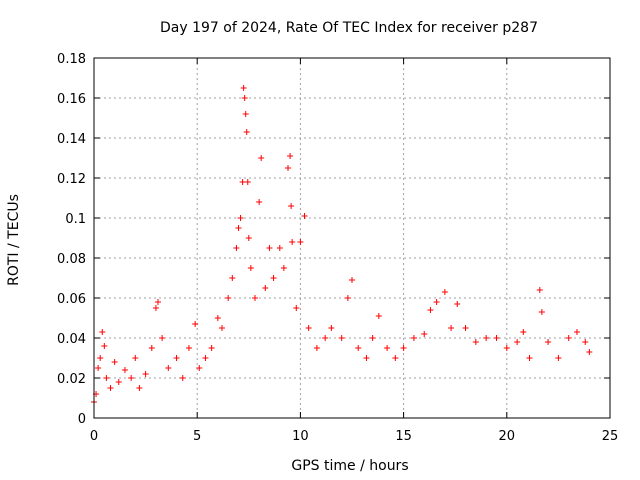  I want to click on y-tick-label: 0.12, so click(71, 179).